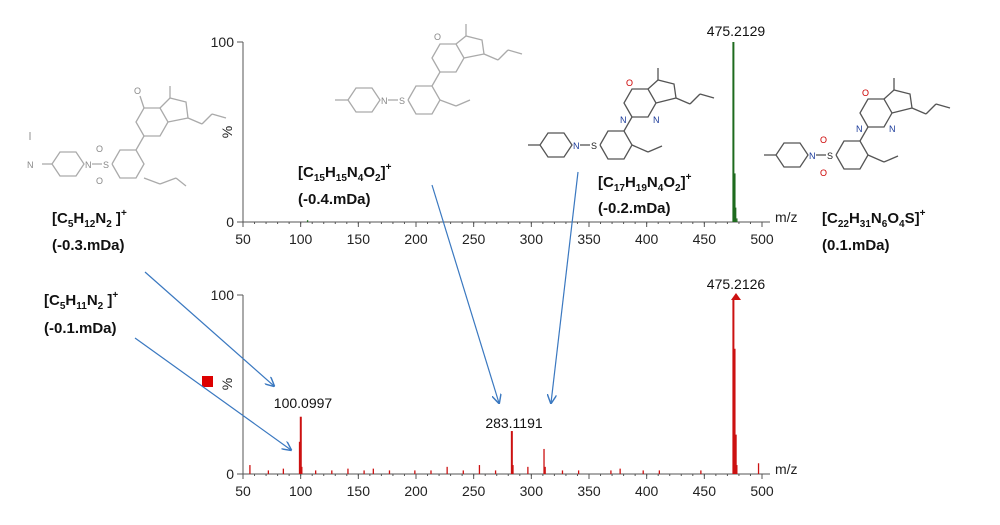 The image size is (1000, 525). I want to click on bottom-x-tick-label-450: 450, so click(705, 491).